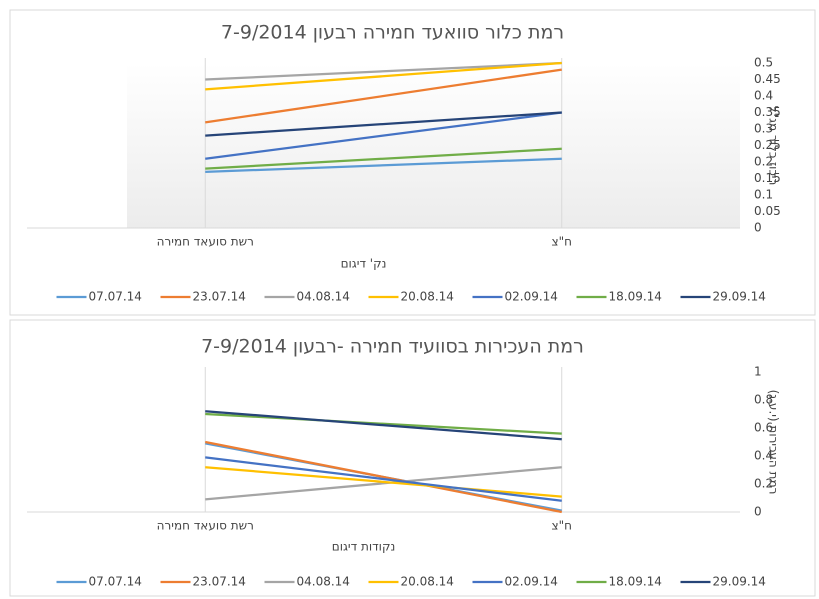 The width and height of the screenshot is (819, 599). What do you see at coordinates (763, 428) in the screenshot?
I see `y-tick-label: 0.6` at bounding box center [763, 428].